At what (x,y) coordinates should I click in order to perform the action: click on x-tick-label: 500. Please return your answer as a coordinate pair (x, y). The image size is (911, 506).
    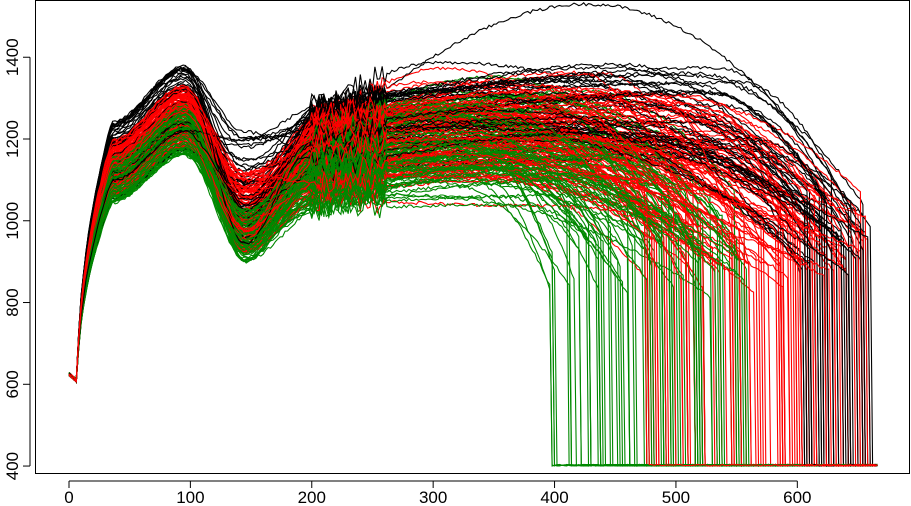
    Looking at the image, I should click on (676, 497).